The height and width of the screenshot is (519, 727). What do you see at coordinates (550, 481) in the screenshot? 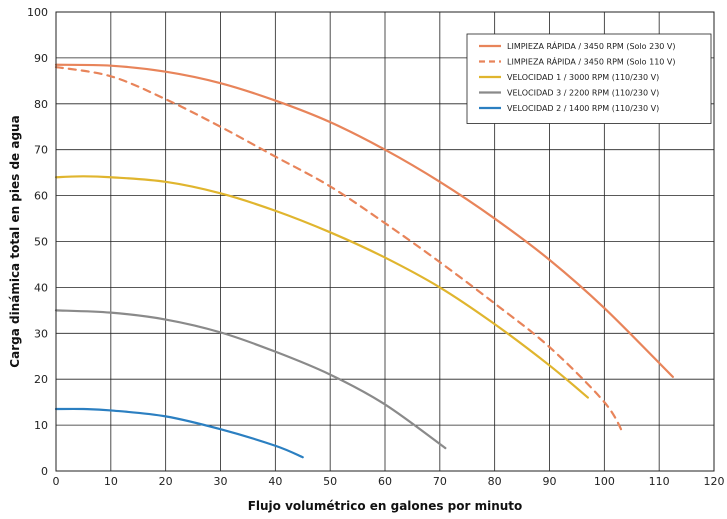
I see `x-tick-label: 90` at bounding box center [550, 481].